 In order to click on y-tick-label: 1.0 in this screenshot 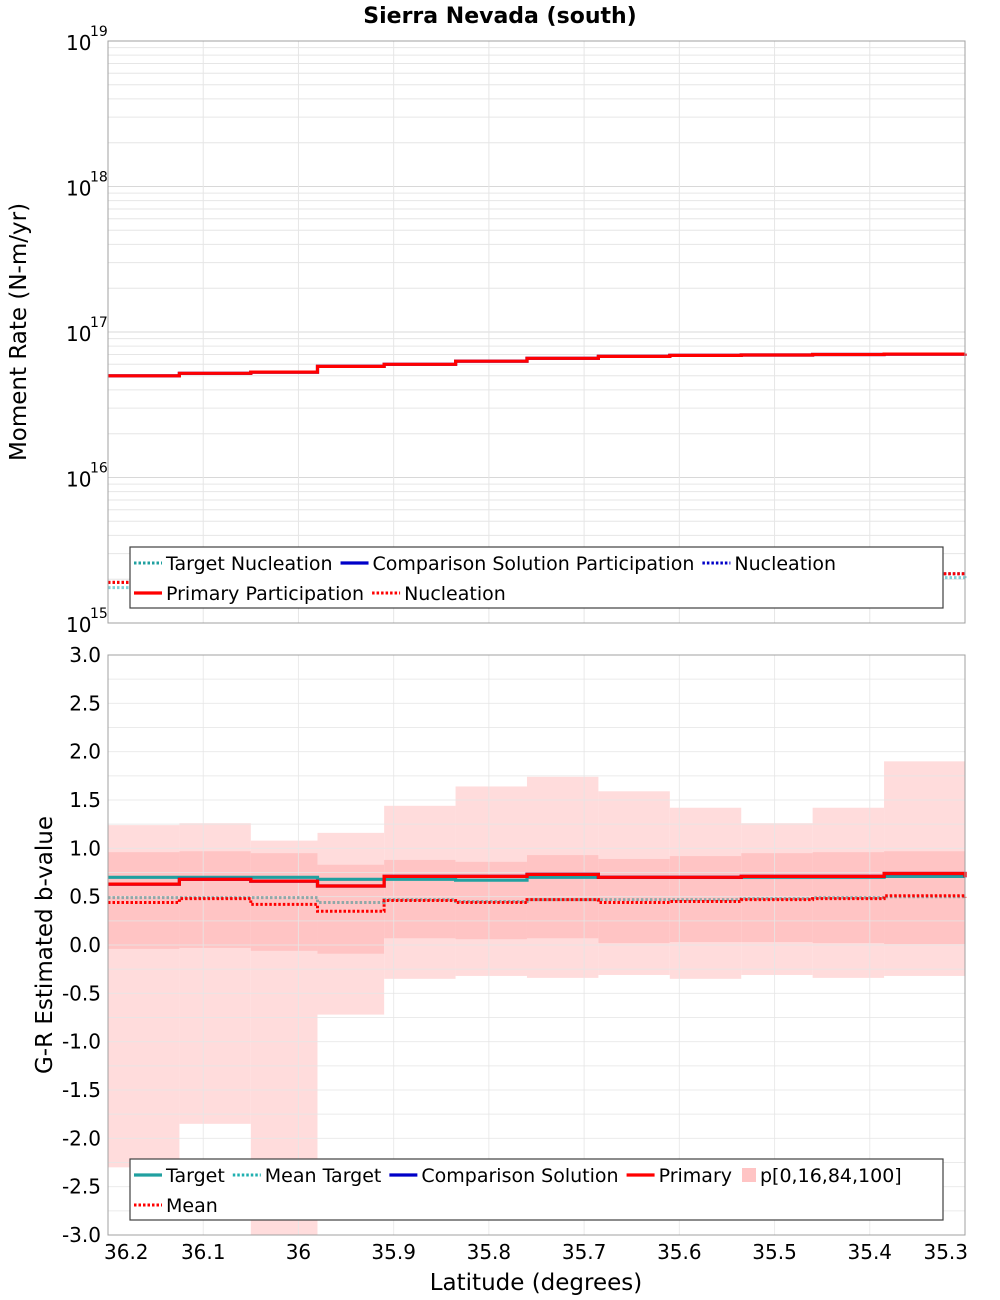, I will do `click(85, 848)`.